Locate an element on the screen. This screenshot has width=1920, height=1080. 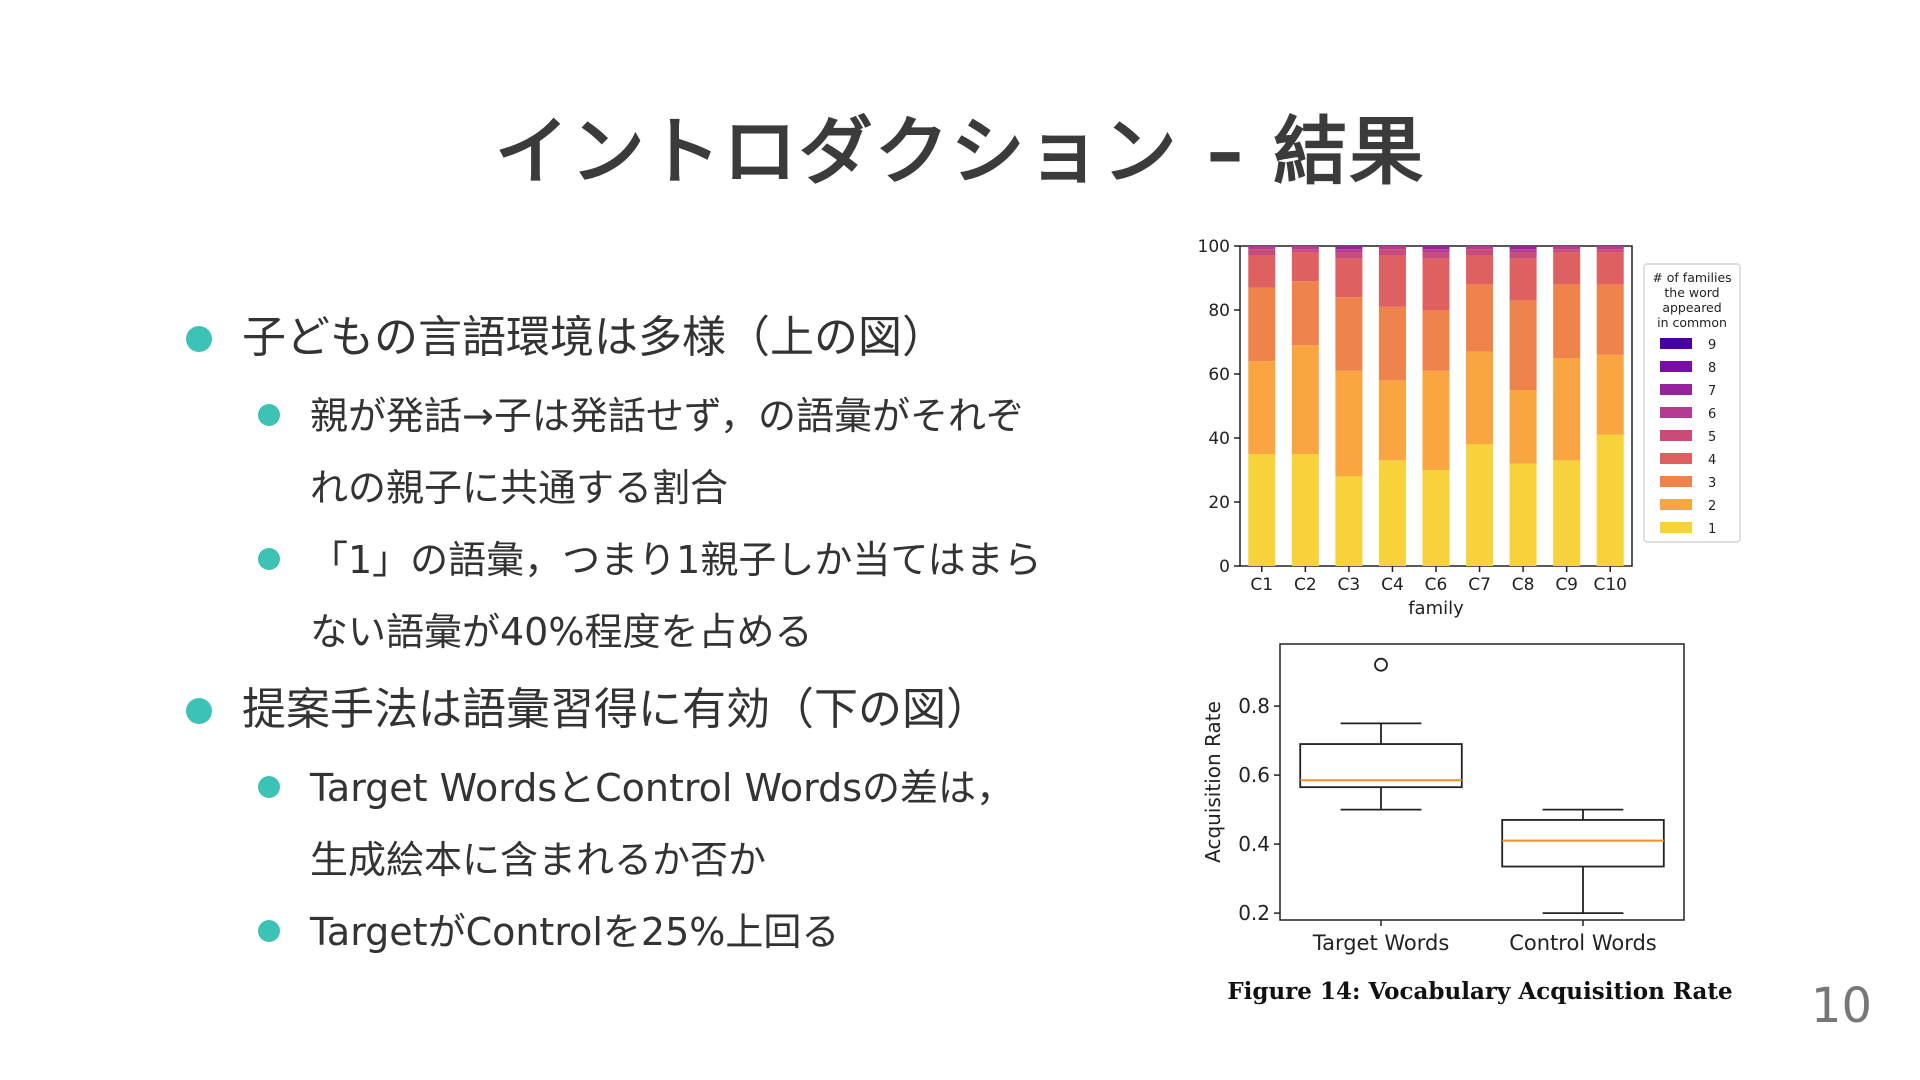
x-tick-label: C8 is located at coordinates (1523, 585).